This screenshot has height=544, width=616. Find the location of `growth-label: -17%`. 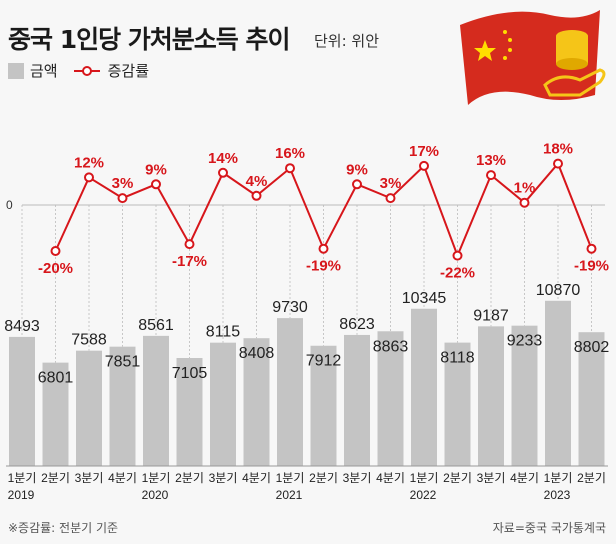

growth-label: -17% is located at coordinates (189, 261).